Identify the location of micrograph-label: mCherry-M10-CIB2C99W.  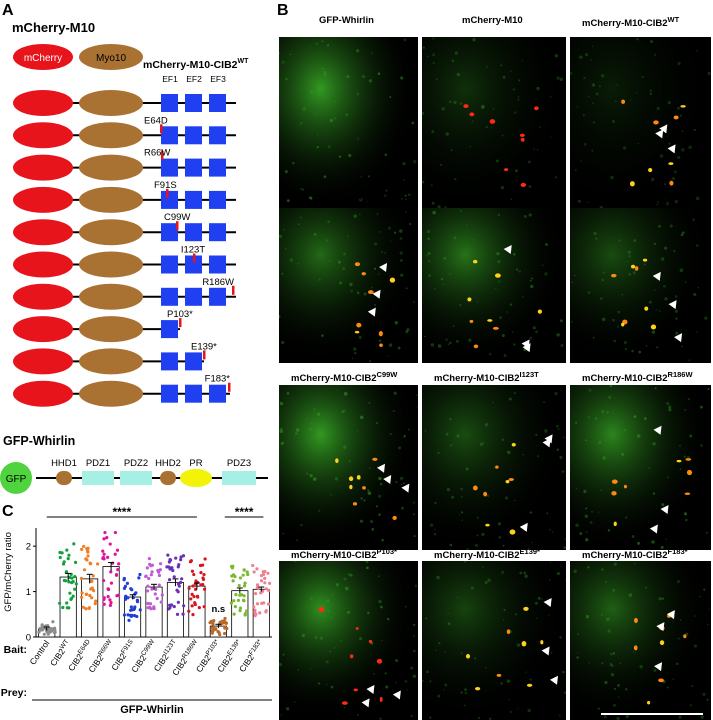
(344, 377).